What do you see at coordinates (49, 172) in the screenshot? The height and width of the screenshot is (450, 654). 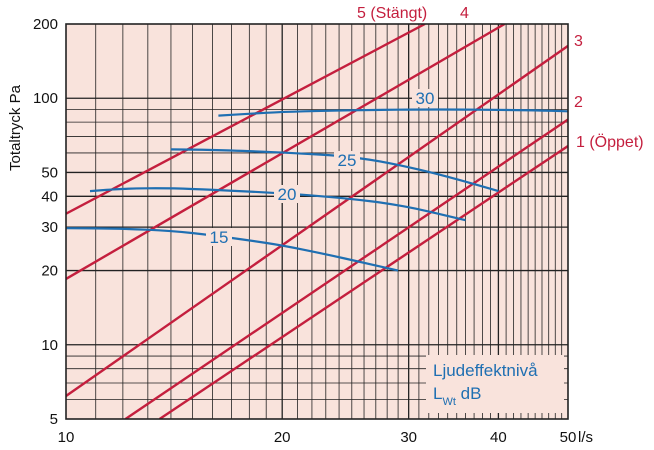 I see `y-tick-label: 50` at bounding box center [49, 172].